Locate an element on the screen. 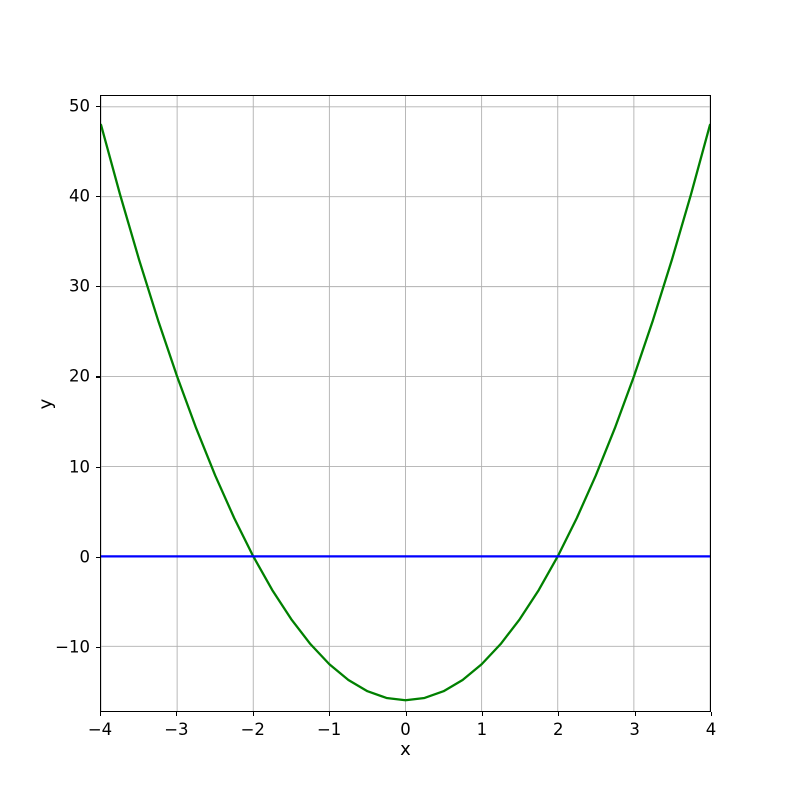  y-tick-label: 10 is located at coordinates (79, 467).